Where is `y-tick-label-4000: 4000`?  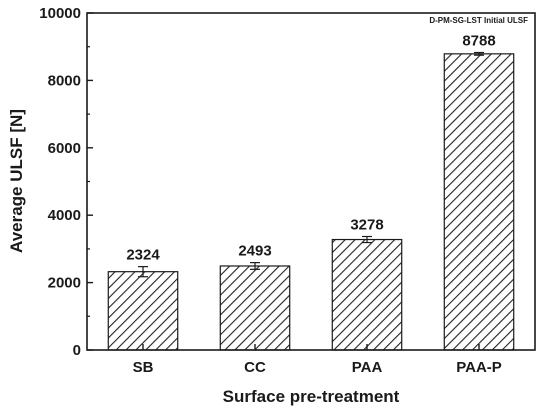 y-tick-label-4000: 4000 is located at coordinates (64, 215).